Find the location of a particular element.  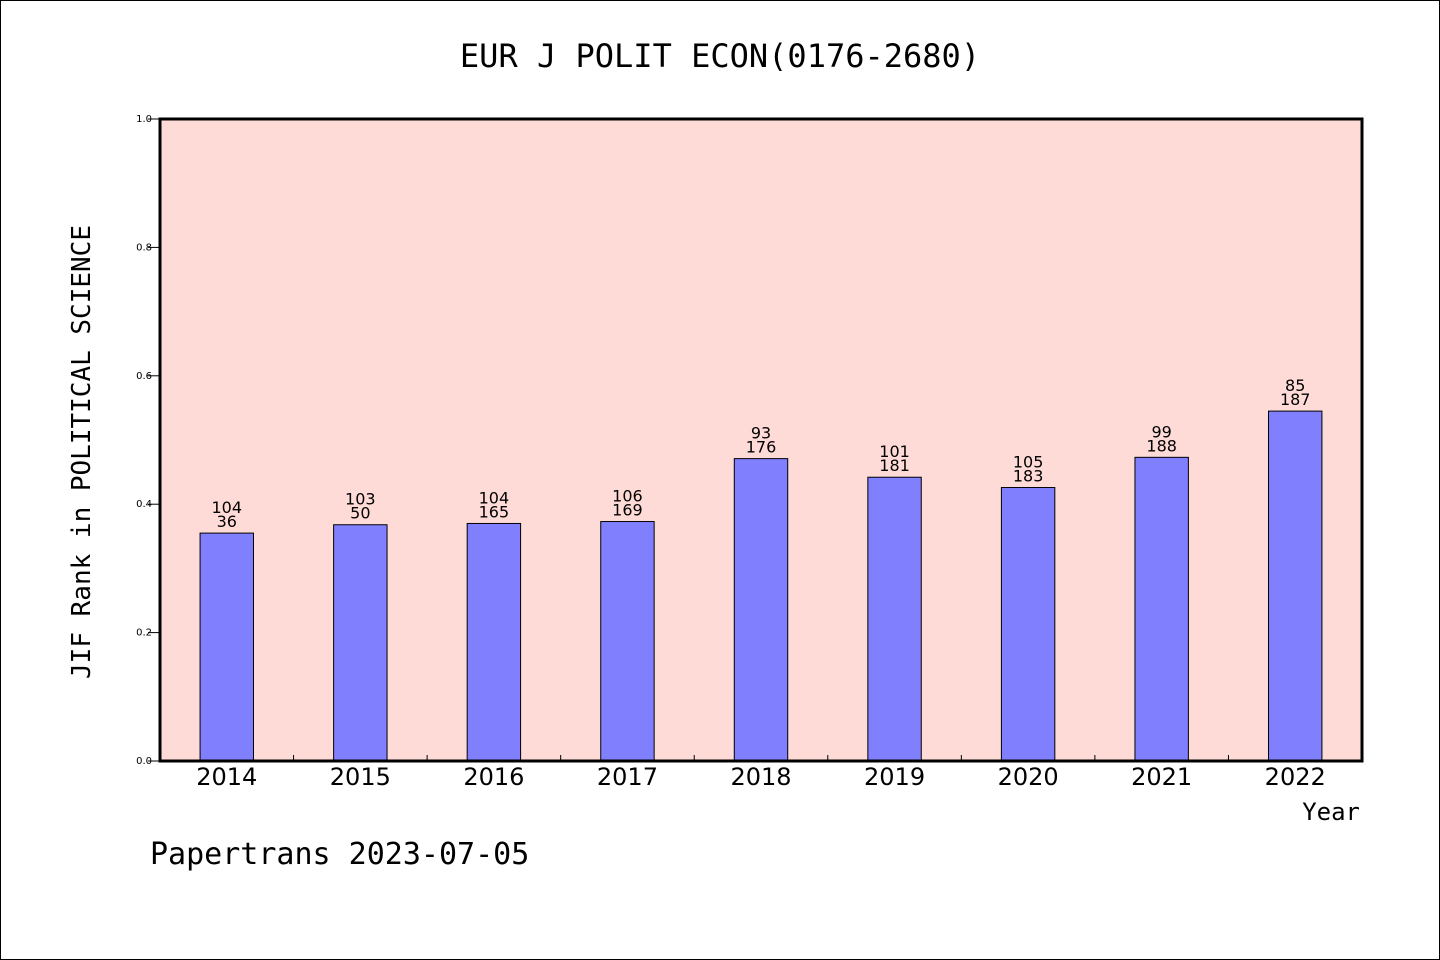

x-tick-label: 2020 is located at coordinates (1028, 777).